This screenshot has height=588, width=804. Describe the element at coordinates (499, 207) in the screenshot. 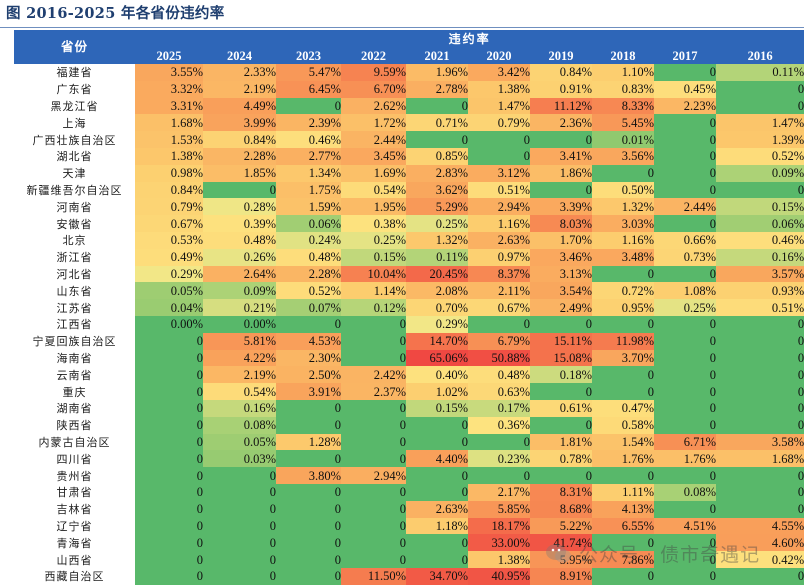

I see `rate-cell: 2.94%` at that location.